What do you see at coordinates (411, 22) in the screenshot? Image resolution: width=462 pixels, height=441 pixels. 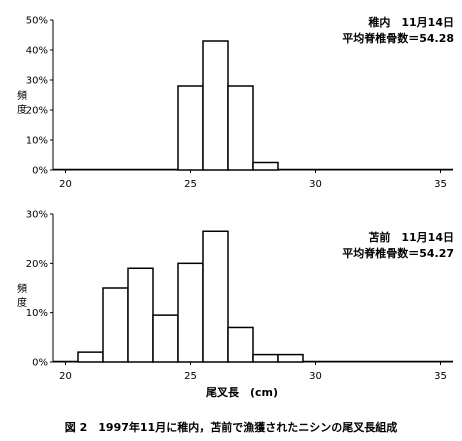 I see `info-line1-top: 稚内 11月14日` at bounding box center [411, 22].